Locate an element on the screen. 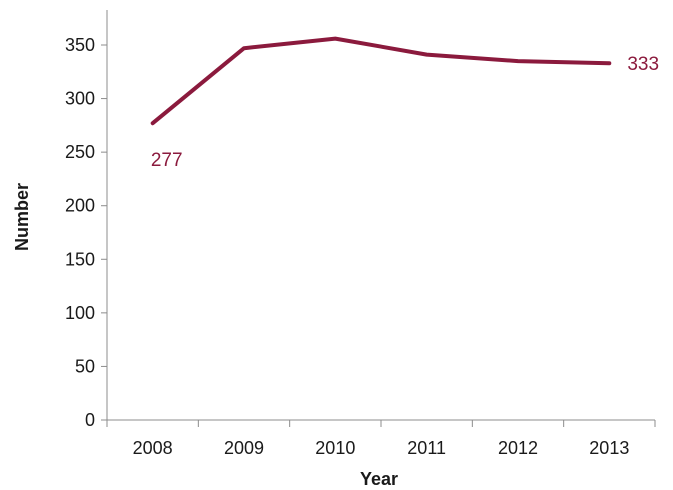  series-line is located at coordinates (381, 81).